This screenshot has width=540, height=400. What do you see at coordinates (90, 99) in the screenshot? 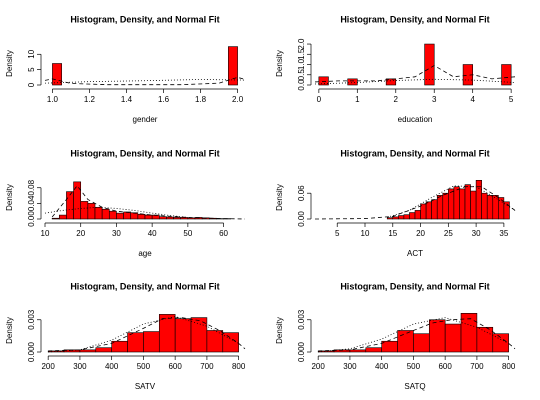
I see `x-tick-label: 1.2` at bounding box center [90, 99].